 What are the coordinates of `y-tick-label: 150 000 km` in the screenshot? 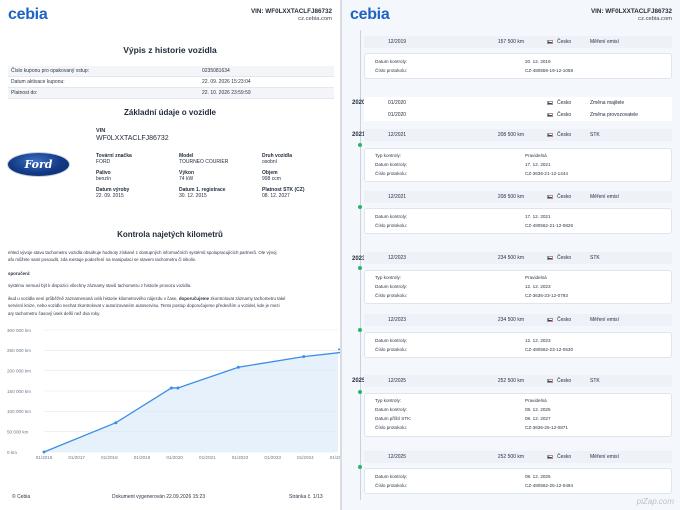 It's located at (19, 391).